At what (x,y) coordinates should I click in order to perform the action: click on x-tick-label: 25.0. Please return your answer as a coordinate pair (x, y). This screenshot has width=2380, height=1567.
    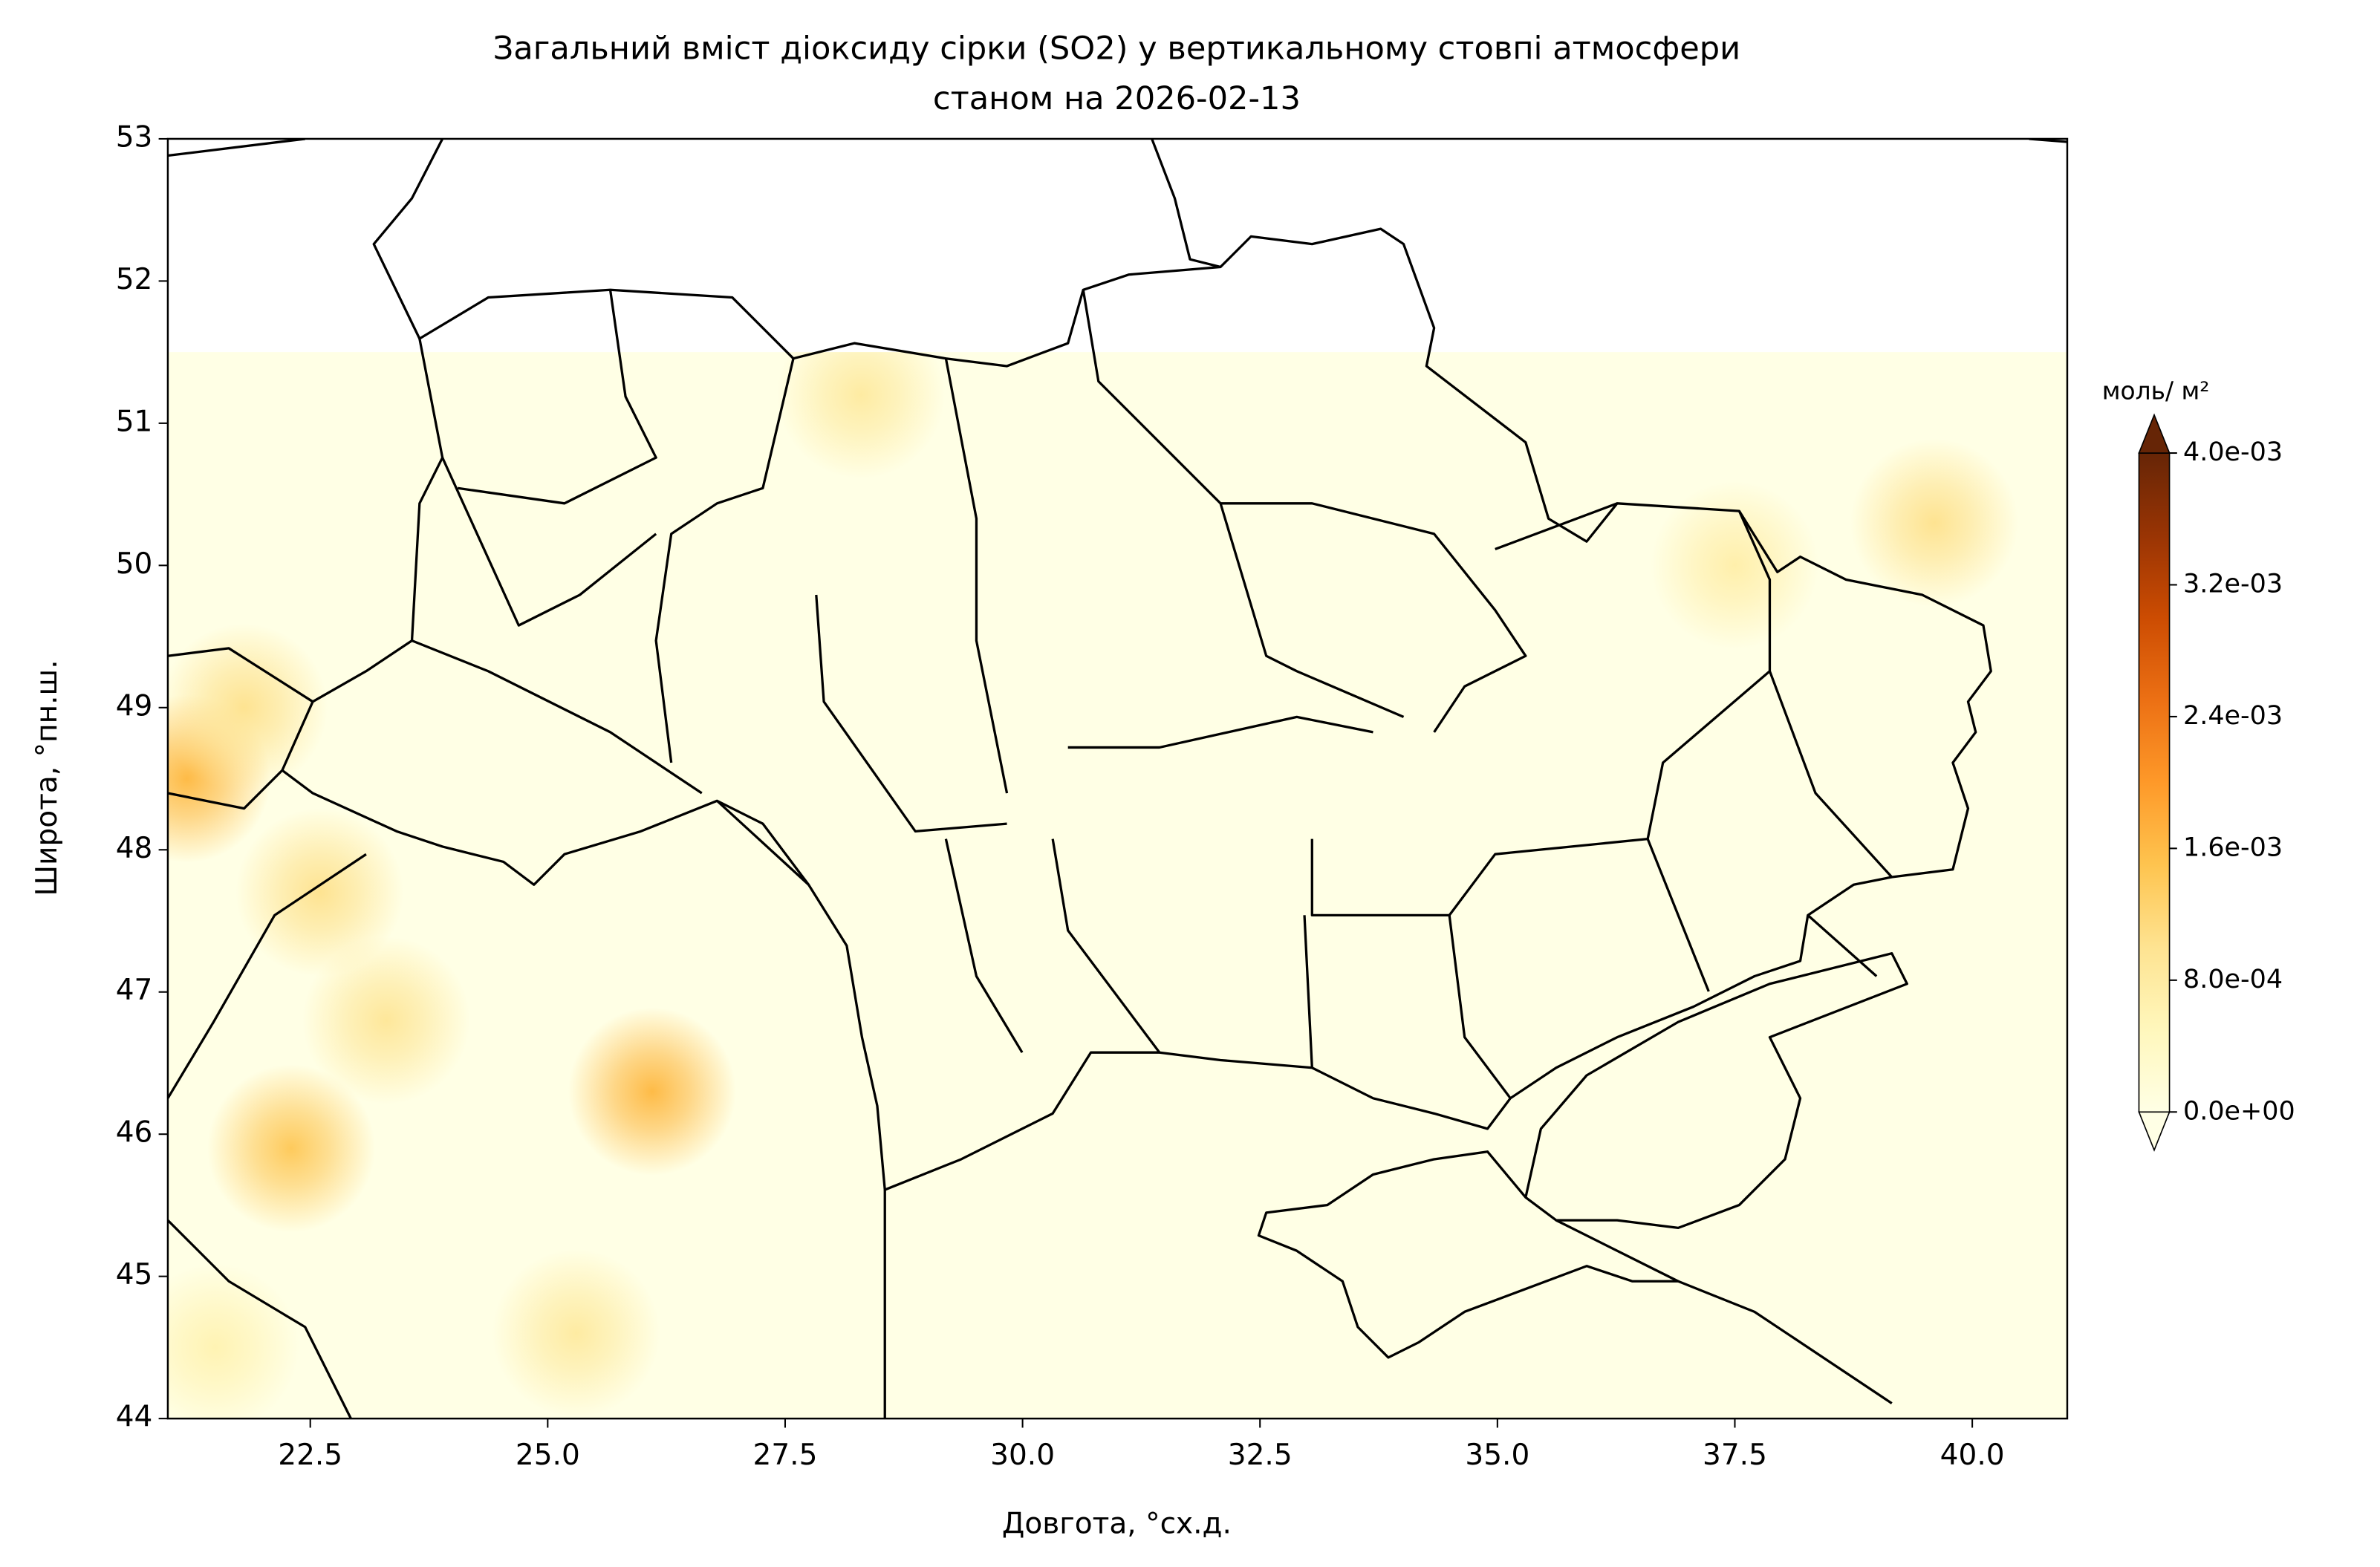
    Looking at the image, I should click on (548, 1455).